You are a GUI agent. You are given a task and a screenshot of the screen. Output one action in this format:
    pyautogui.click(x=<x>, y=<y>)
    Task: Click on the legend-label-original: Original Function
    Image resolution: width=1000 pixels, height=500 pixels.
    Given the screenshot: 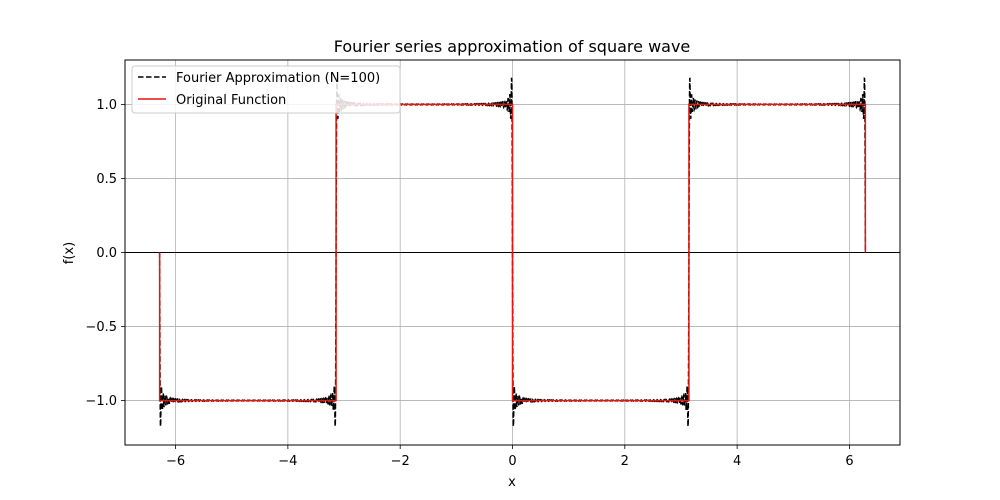 What is the action you would take?
    pyautogui.click(x=231, y=100)
    